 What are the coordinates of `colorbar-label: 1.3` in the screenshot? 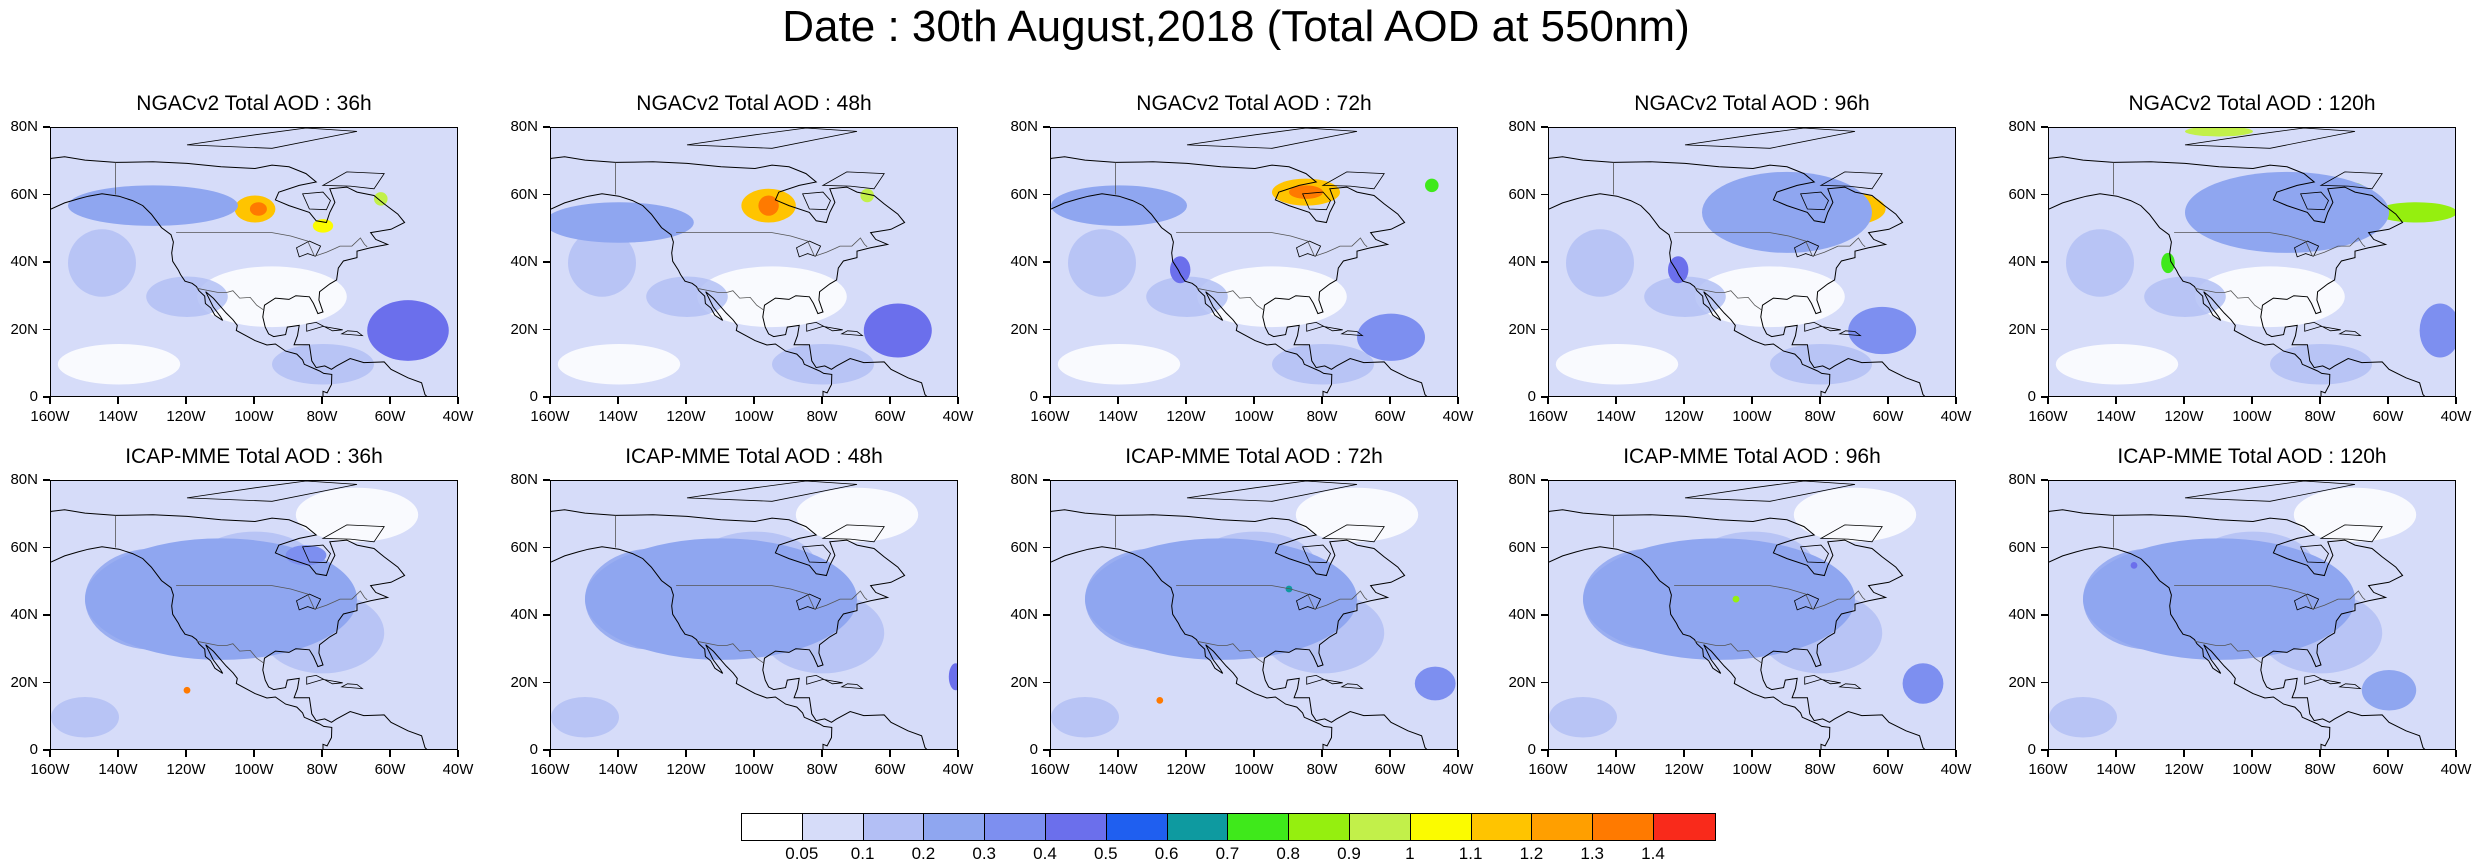 It's located at (1592, 853).